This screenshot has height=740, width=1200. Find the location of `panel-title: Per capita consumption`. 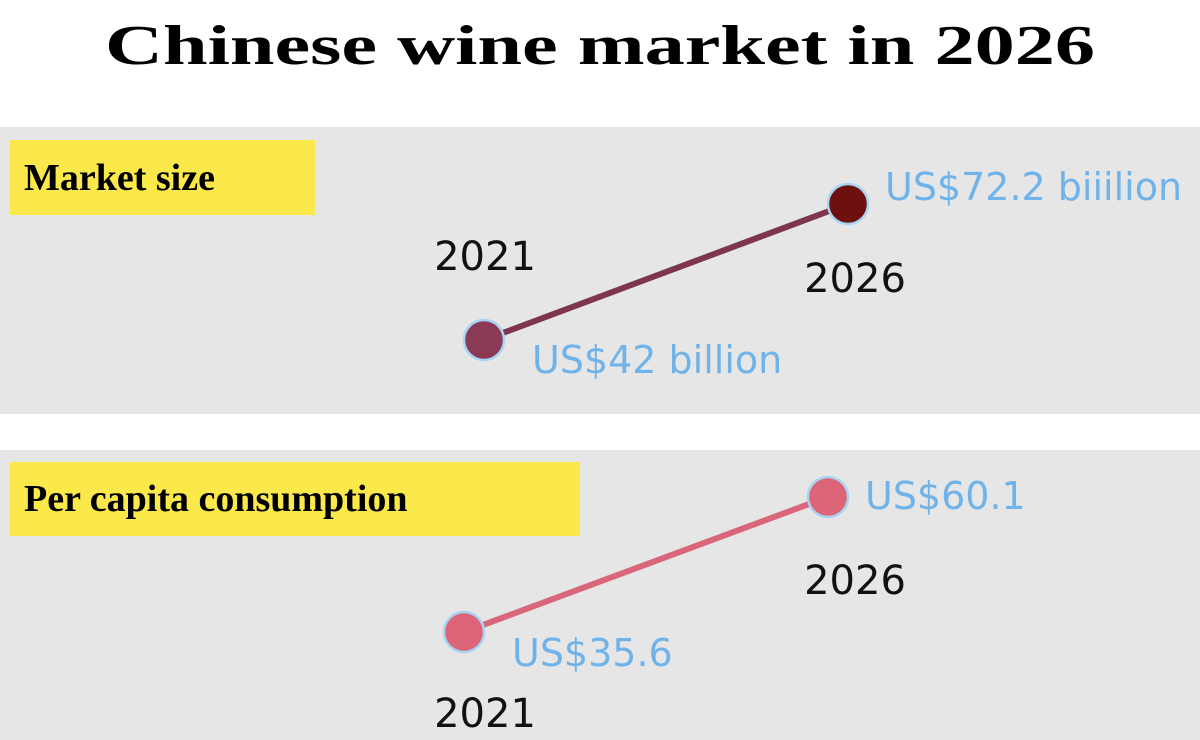

panel-title: Per capita consumption is located at coordinates (216, 499).